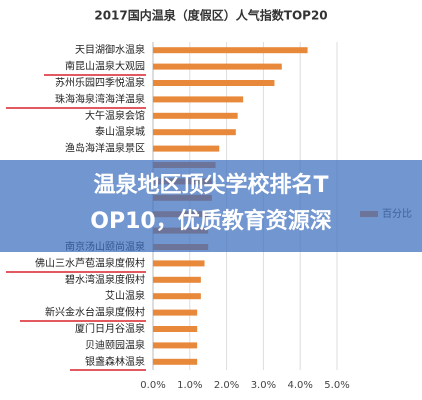 This screenshot has height=400, width=422. What do you see at coordinates (125, 295) in the screenshot?
I see `y-tick-label: 艾山温泉` at bounding box center [125, 295].